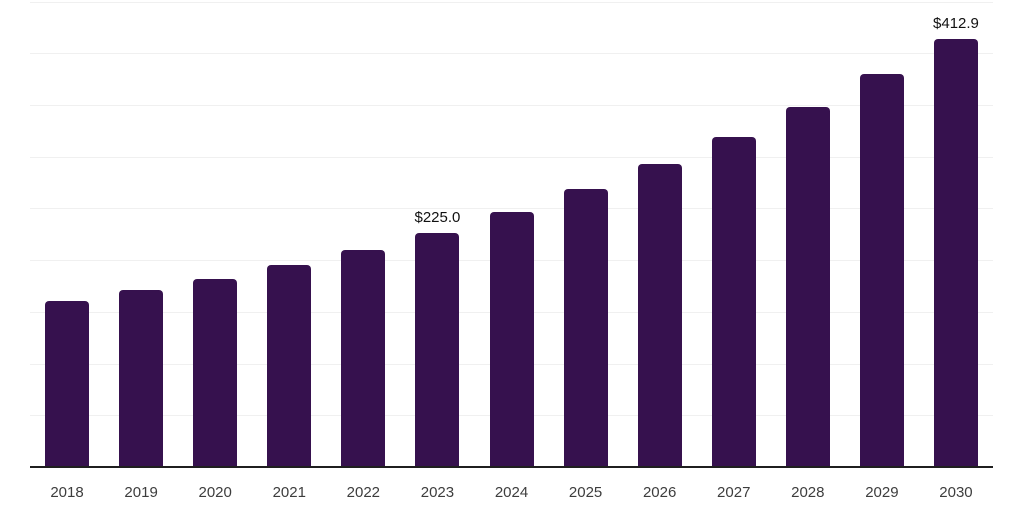  What do you see at coordinates (585, 327) in the screenshot?
I see `bar-2025` at bounding box center [585, 327].